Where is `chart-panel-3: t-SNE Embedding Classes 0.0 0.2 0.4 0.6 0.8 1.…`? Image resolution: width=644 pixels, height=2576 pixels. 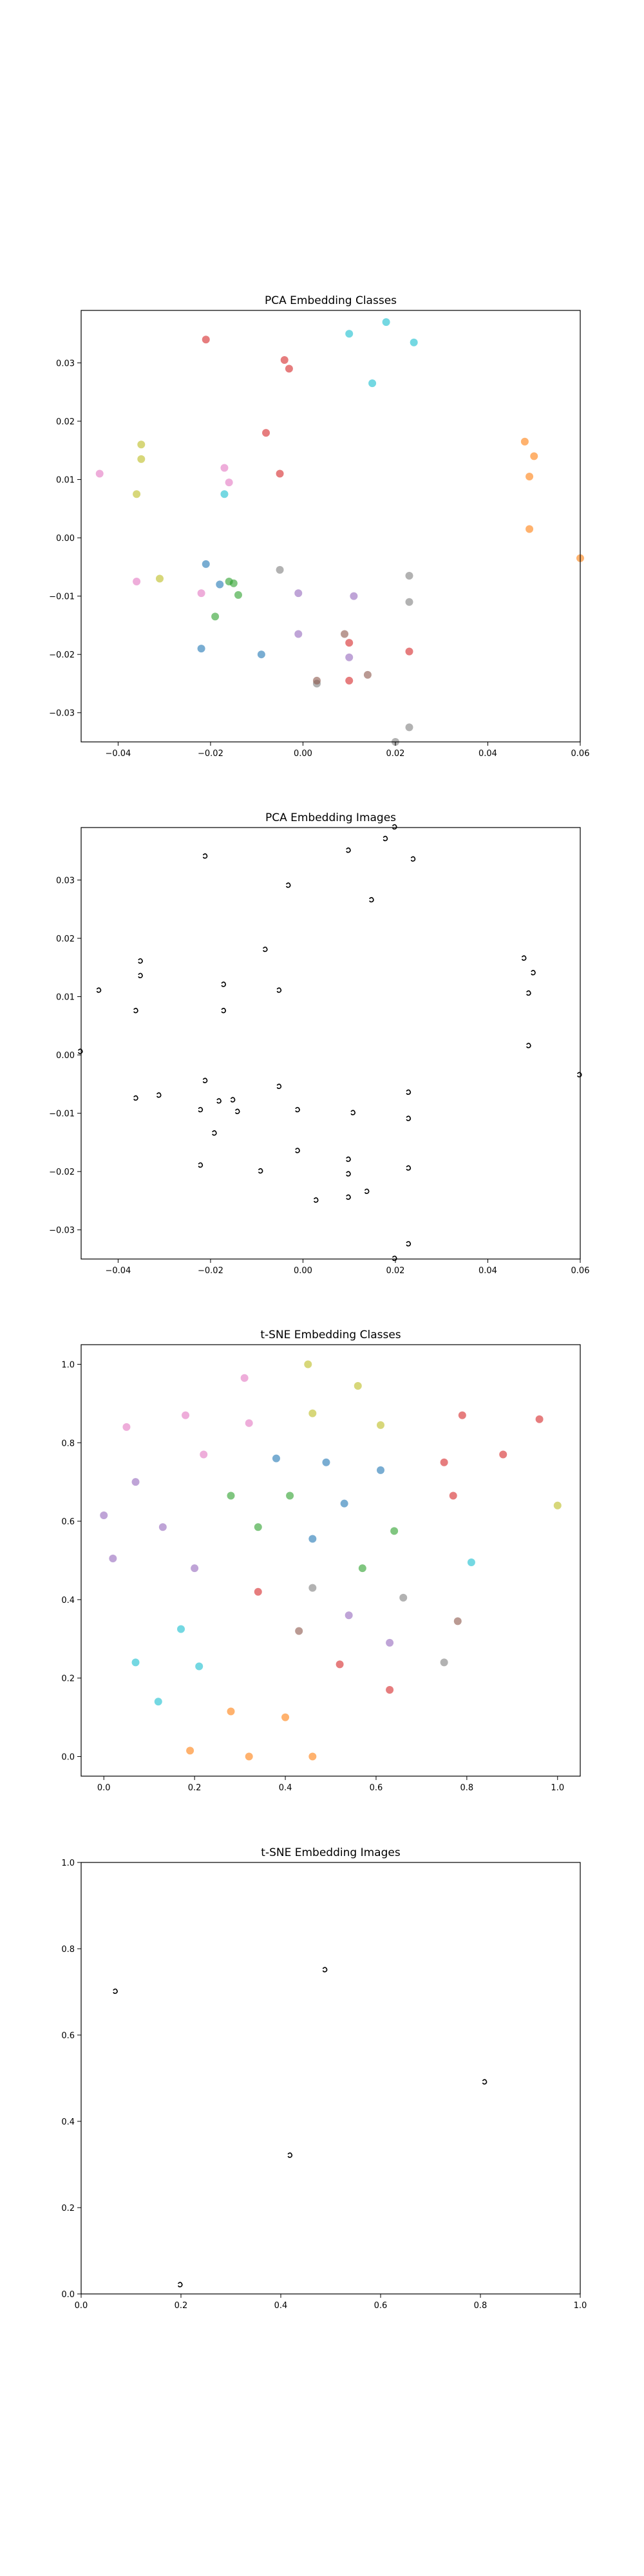 chart-panel-3: t-SNE Embedding Classes 0.0 0.2 0.4 0.6 0.8 1.… is located at coordinates (321, 1561).